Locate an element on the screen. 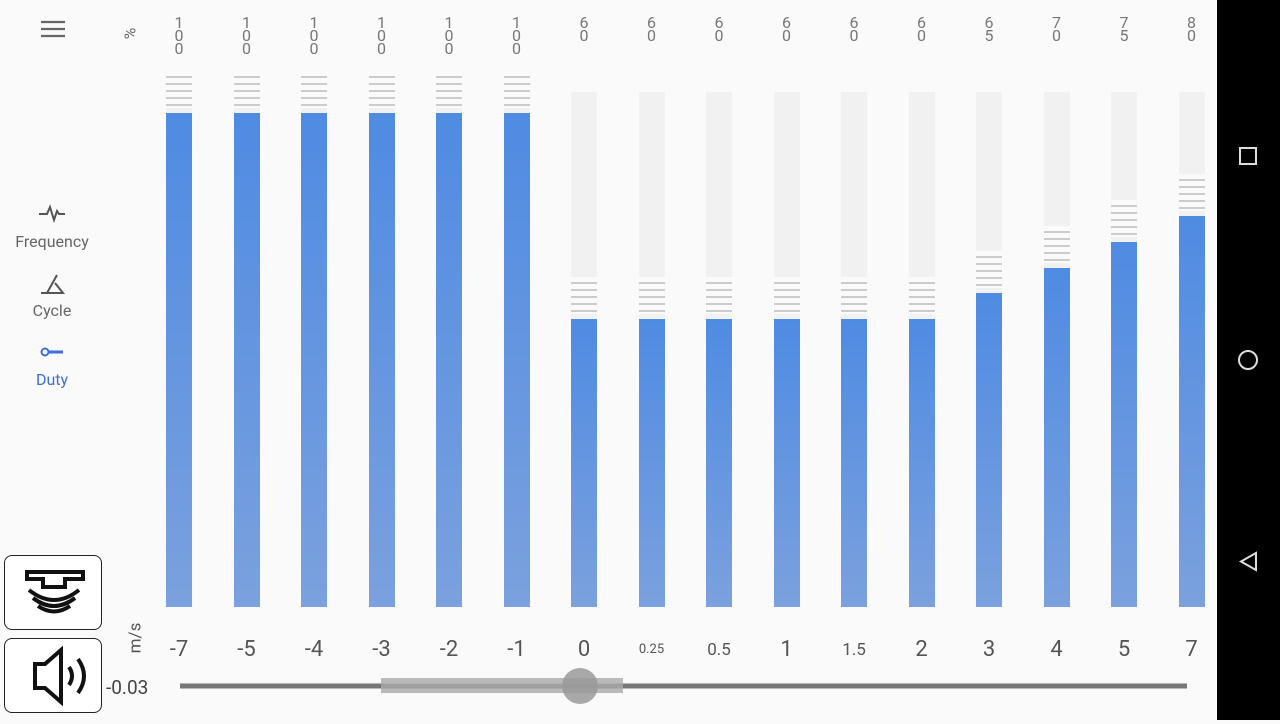 This screenshot has width=1280, height=724. speed-label: 0 is located at coordinates (584, 649).